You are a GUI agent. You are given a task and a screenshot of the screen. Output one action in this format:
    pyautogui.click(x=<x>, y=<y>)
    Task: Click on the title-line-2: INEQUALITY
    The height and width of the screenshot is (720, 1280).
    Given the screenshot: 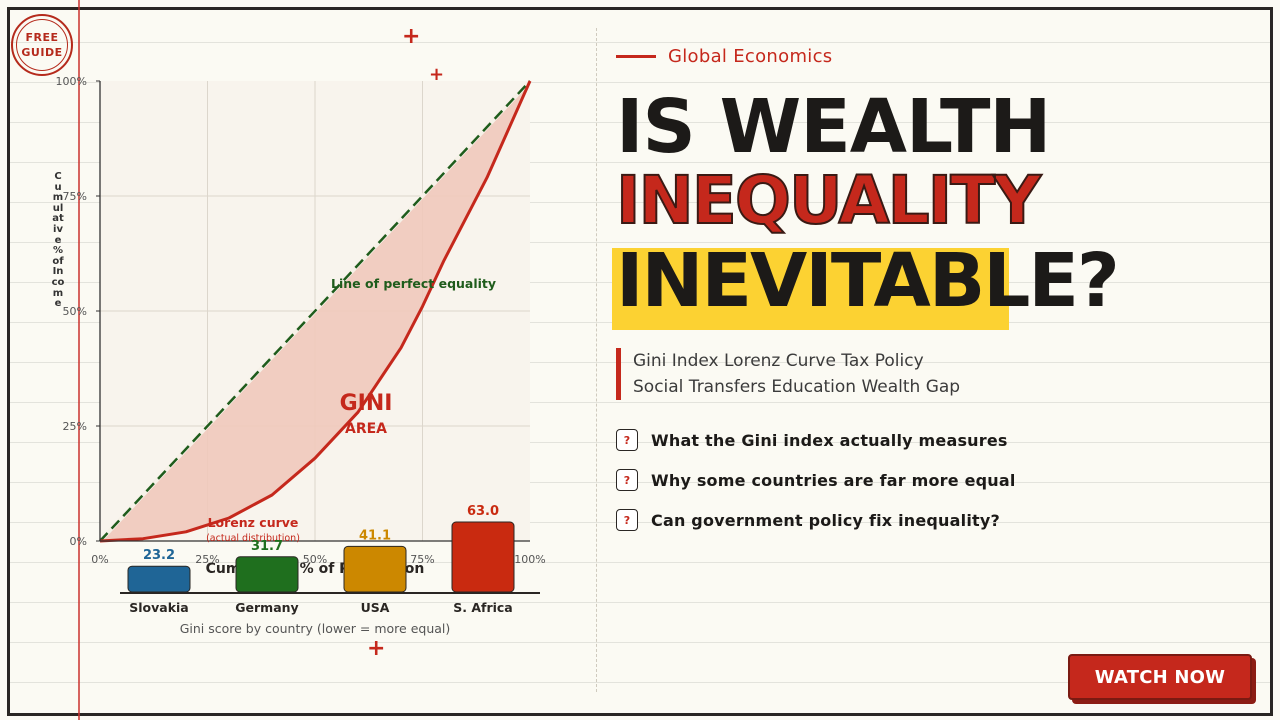 What is the action you would take?
    pyautogui.click(x=828, y=200)
    